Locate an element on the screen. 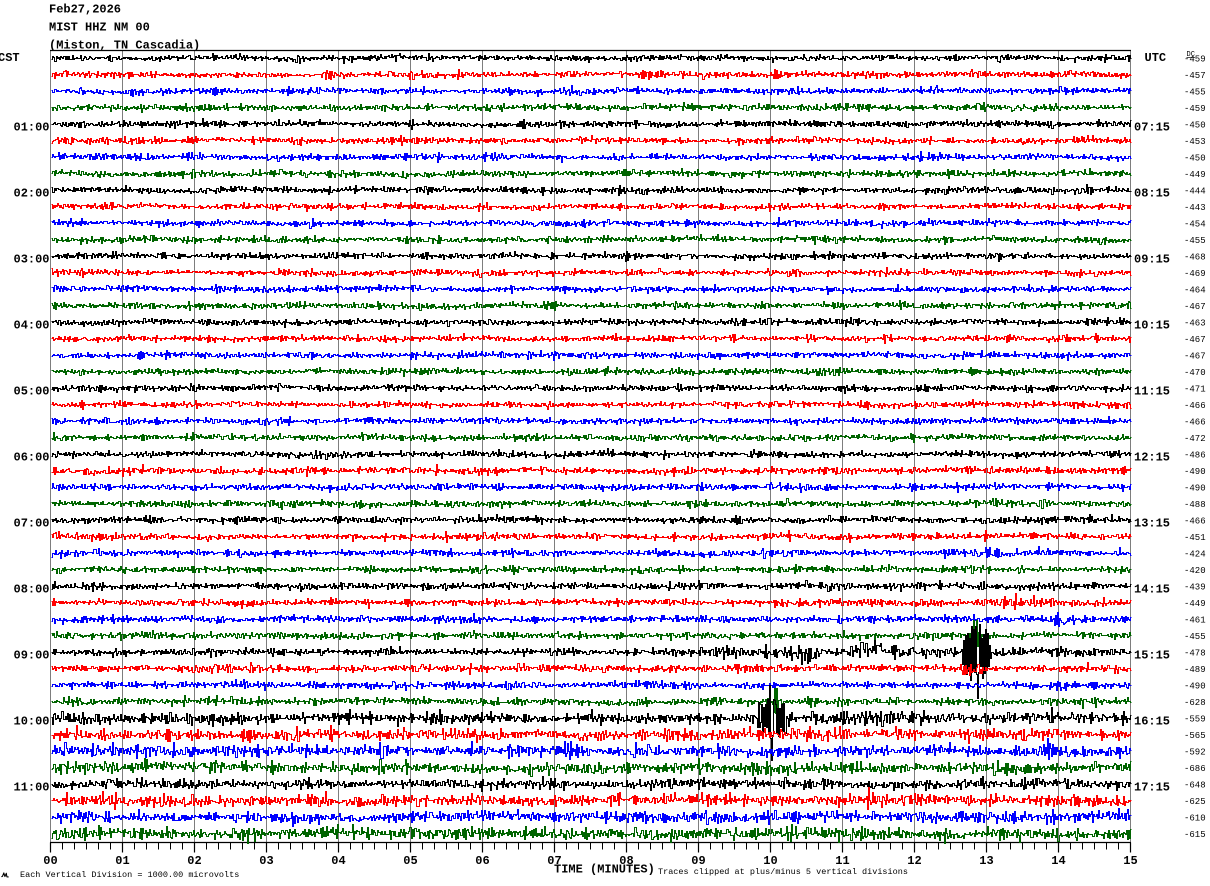 The width and height of the screenshot is (1210, 886). svg-text: 10:00 is located at coordinates (32, 721).